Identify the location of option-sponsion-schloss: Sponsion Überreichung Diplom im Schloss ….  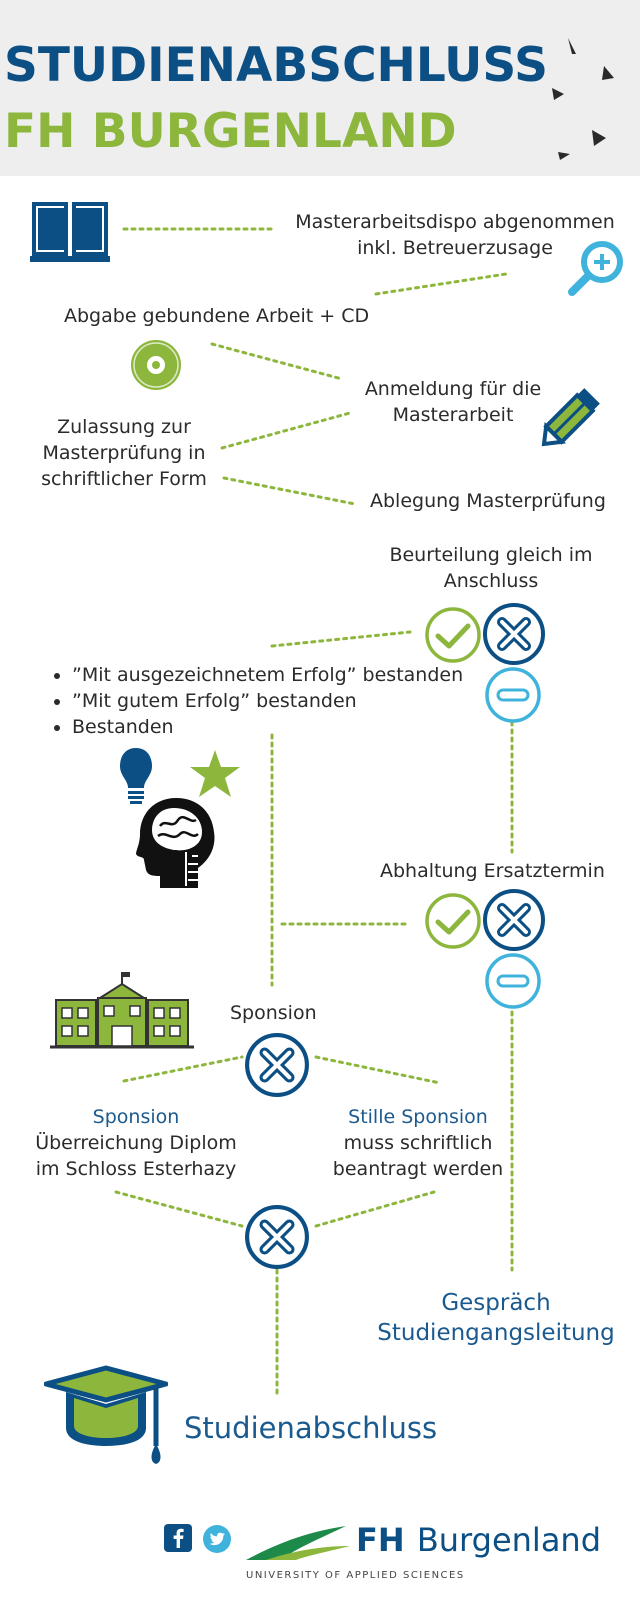
(136, 1143).